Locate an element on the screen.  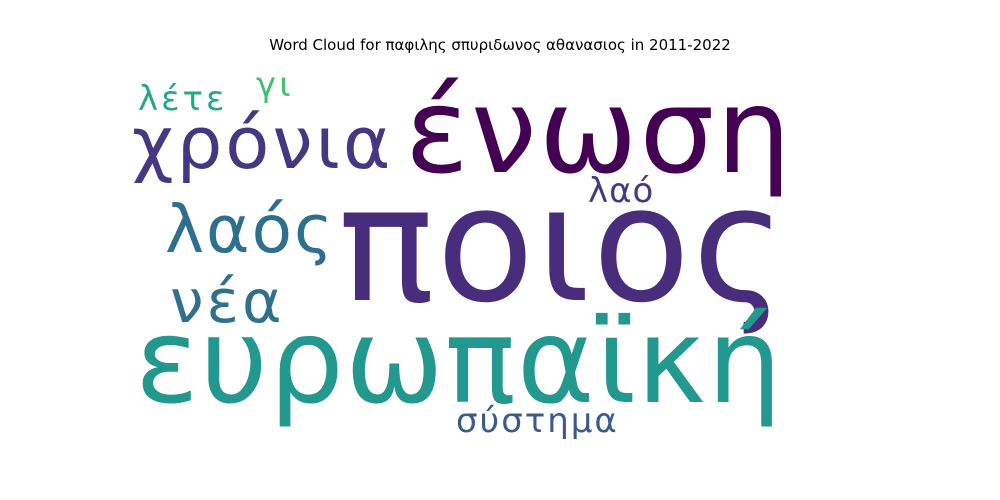
word-5: λαός is located at coordinates (250, 229).